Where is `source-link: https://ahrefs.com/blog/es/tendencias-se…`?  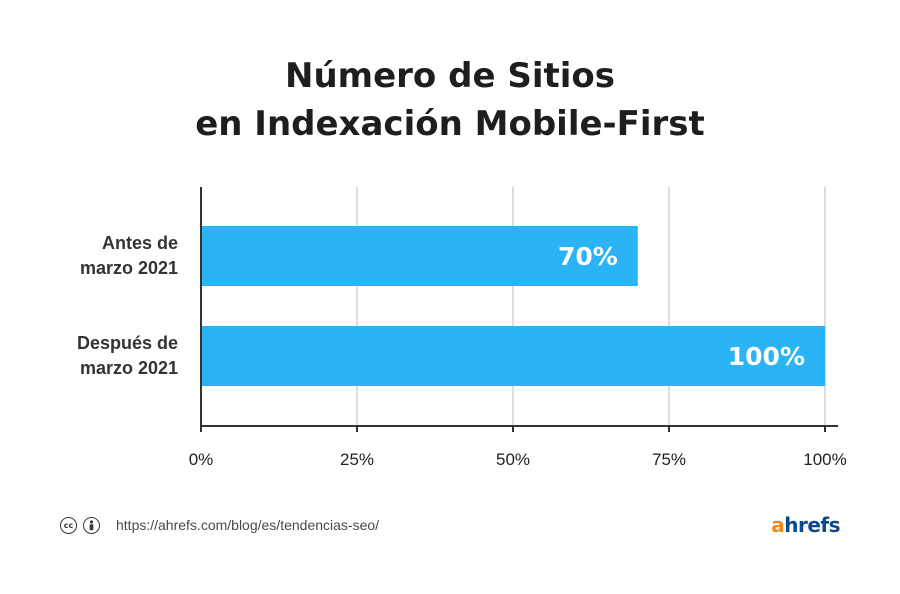 source-link: https://ahrefs.com/blog/es/tendencias-se… is located at coordinates (248, 525).